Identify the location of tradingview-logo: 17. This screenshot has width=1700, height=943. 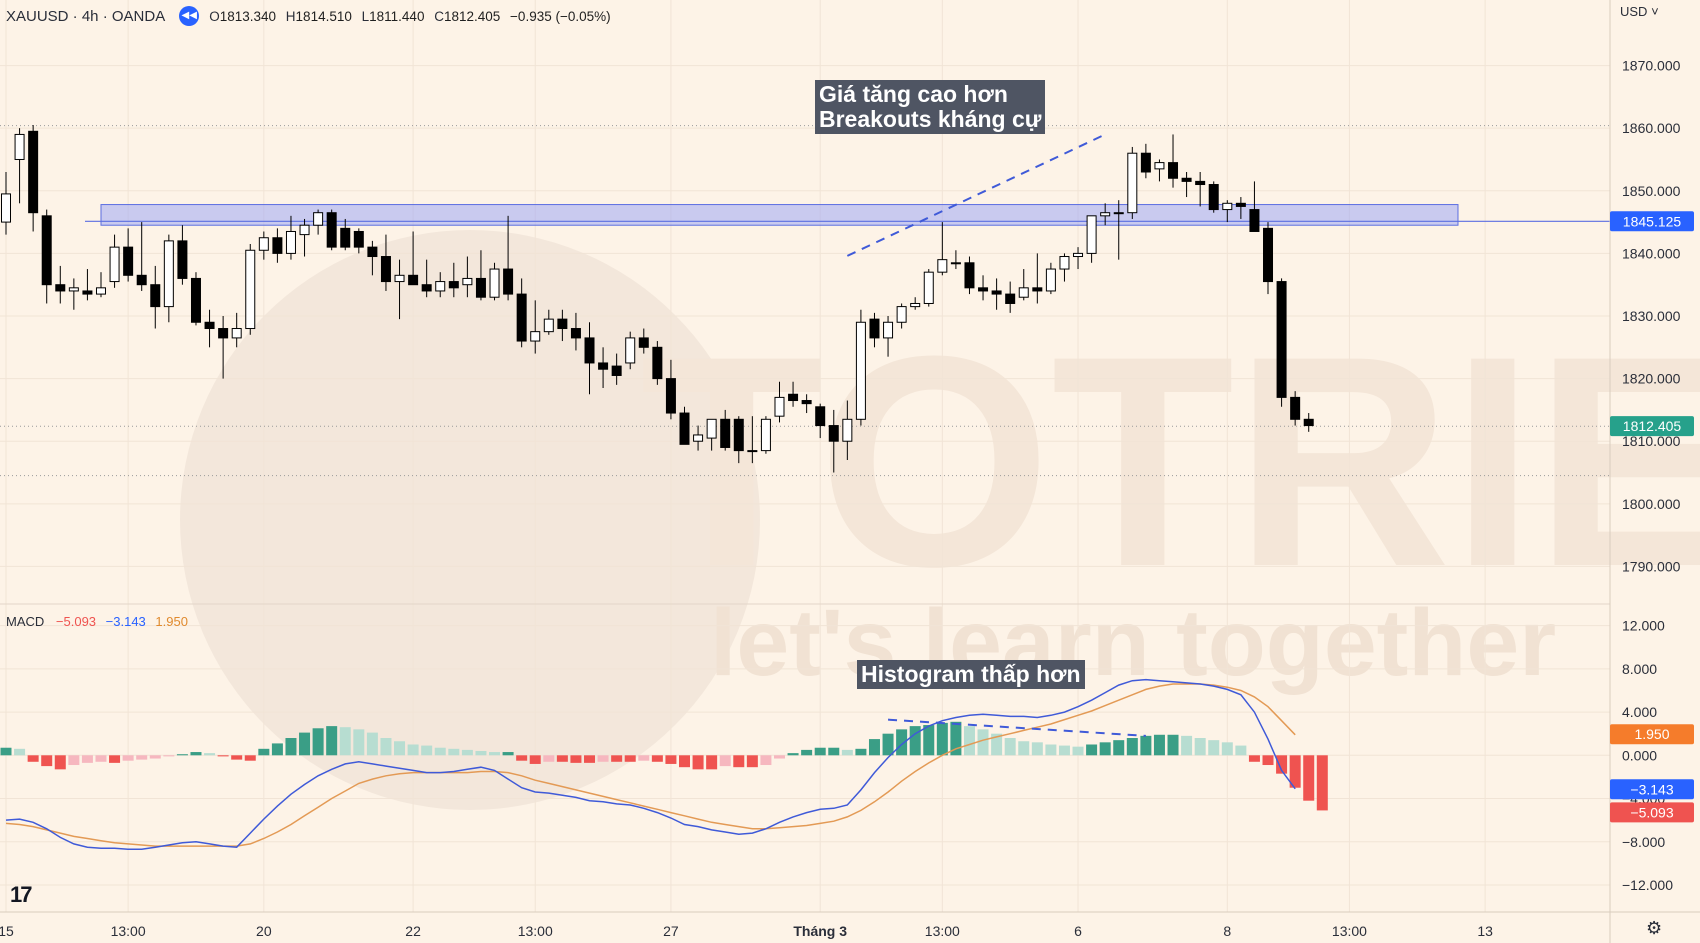
(21, 894).